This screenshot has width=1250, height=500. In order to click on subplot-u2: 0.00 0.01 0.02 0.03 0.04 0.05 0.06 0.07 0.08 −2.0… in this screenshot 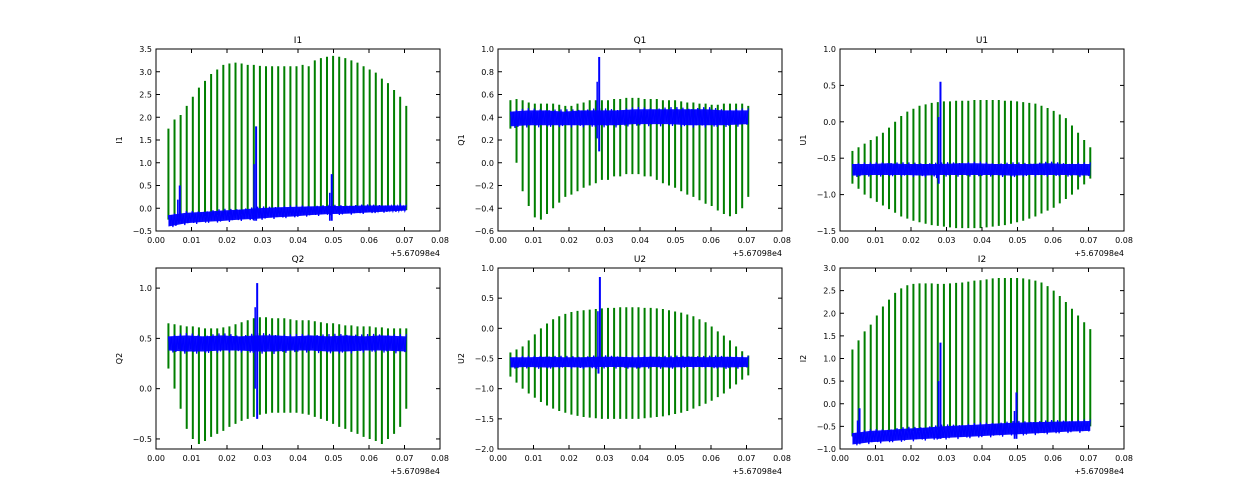, I will do `click(624, 365)`.